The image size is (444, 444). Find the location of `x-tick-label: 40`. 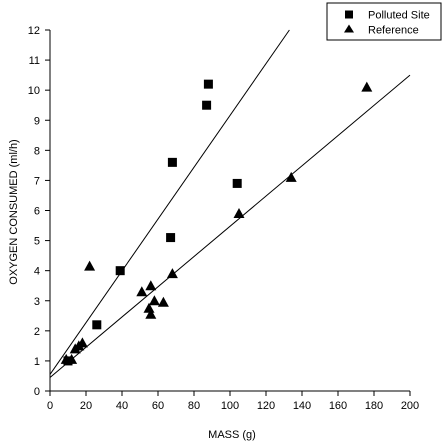

x-tick-label: 40 is located at coordinates (122, 406).